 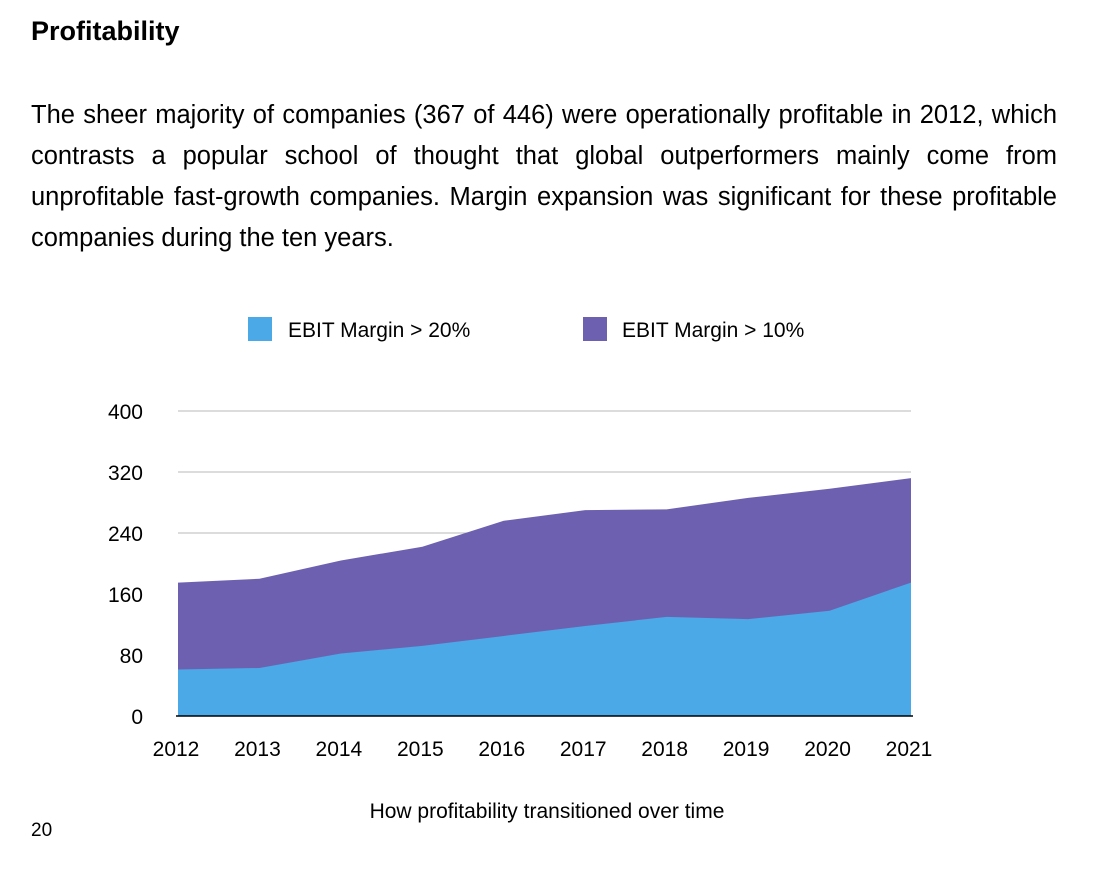 What do you see at coordinates (746, 749) in the screenshot?
I see `x-tick-label: 2019` at bounding box center [746, 749].